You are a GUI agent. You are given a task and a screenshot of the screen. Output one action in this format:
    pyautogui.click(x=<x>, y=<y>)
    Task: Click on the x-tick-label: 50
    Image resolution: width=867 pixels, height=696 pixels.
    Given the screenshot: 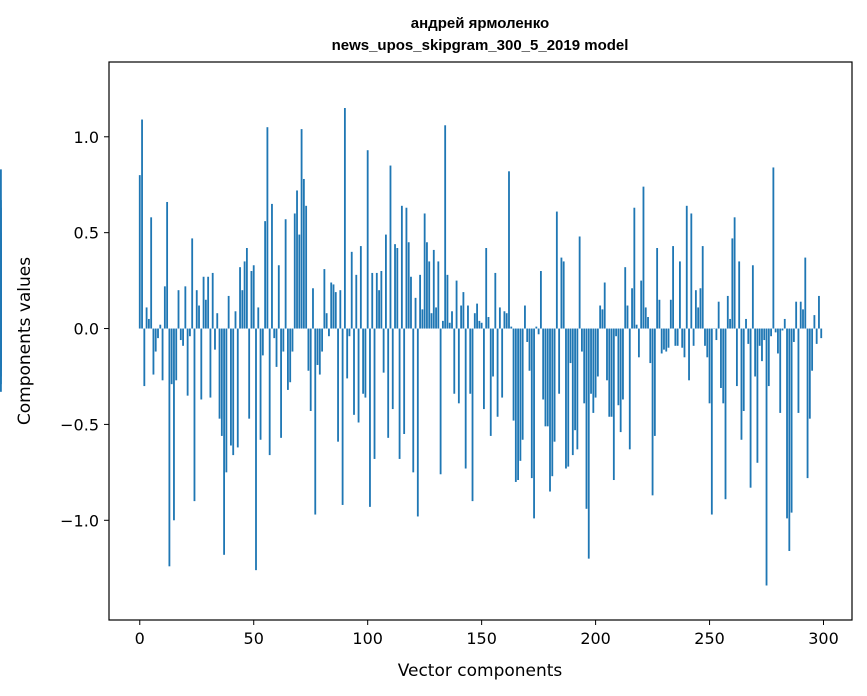 What is the action you would take?
    pyautogui.click(x=254, y=638)
    